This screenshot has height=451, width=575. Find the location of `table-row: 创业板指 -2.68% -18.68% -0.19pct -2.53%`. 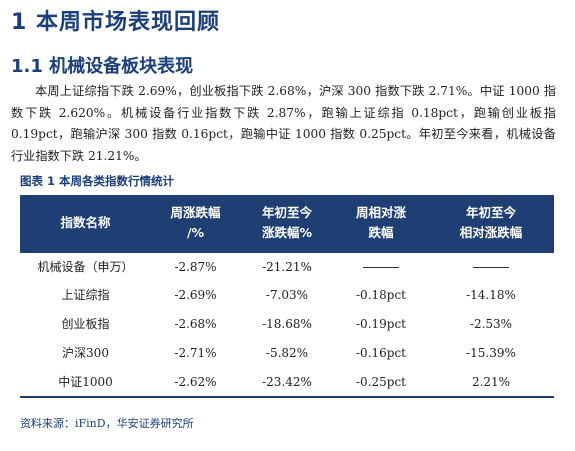

table-row: 创业板指 -2.68% -18.68% -0.19pct -2.53% is located at coordinates (287, 323).